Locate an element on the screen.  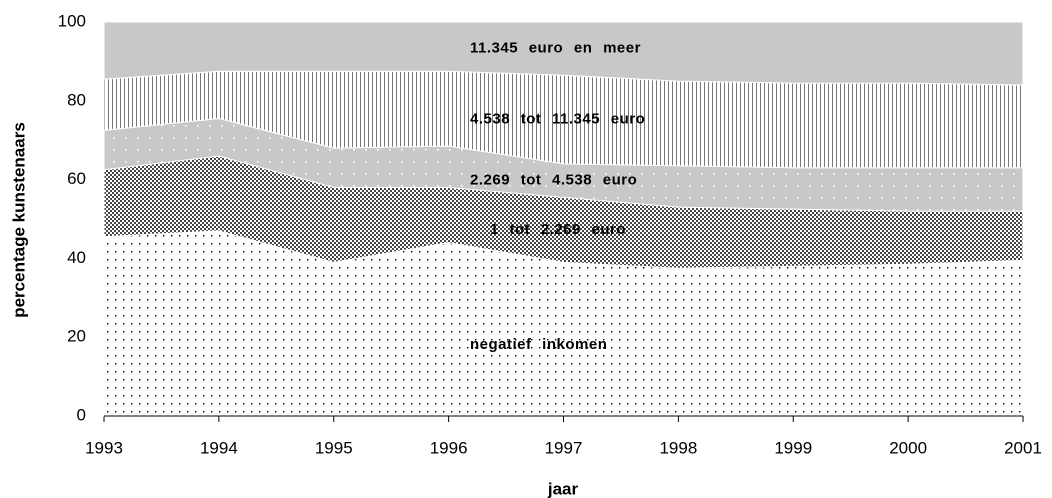
x-tick-label: 2001 is located at coordinates (1023, 447).